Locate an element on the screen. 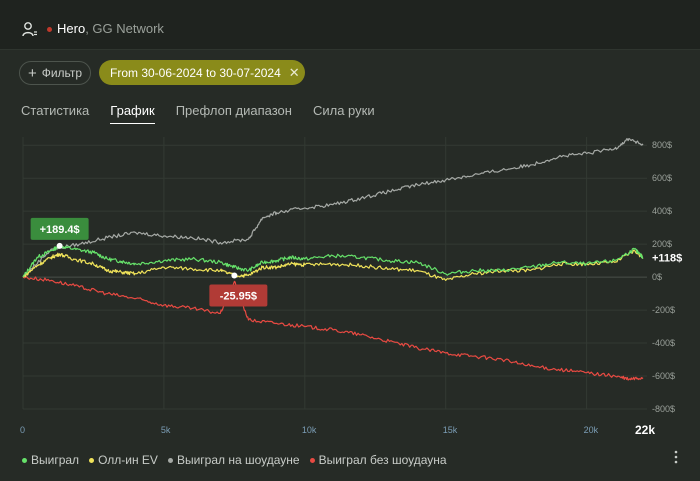 This screenshot has width=700, height=481. legend-label: Выиграл is located at coordinates (55, 460).